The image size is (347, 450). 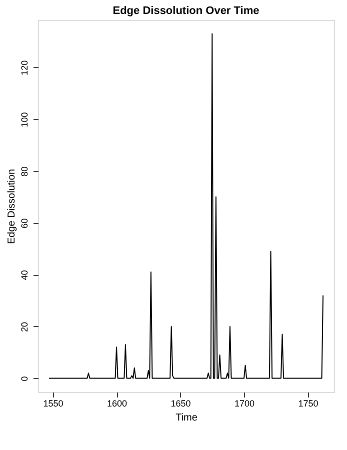 I want to click on x-tick-label: 1600, so click(x=117, y=403).